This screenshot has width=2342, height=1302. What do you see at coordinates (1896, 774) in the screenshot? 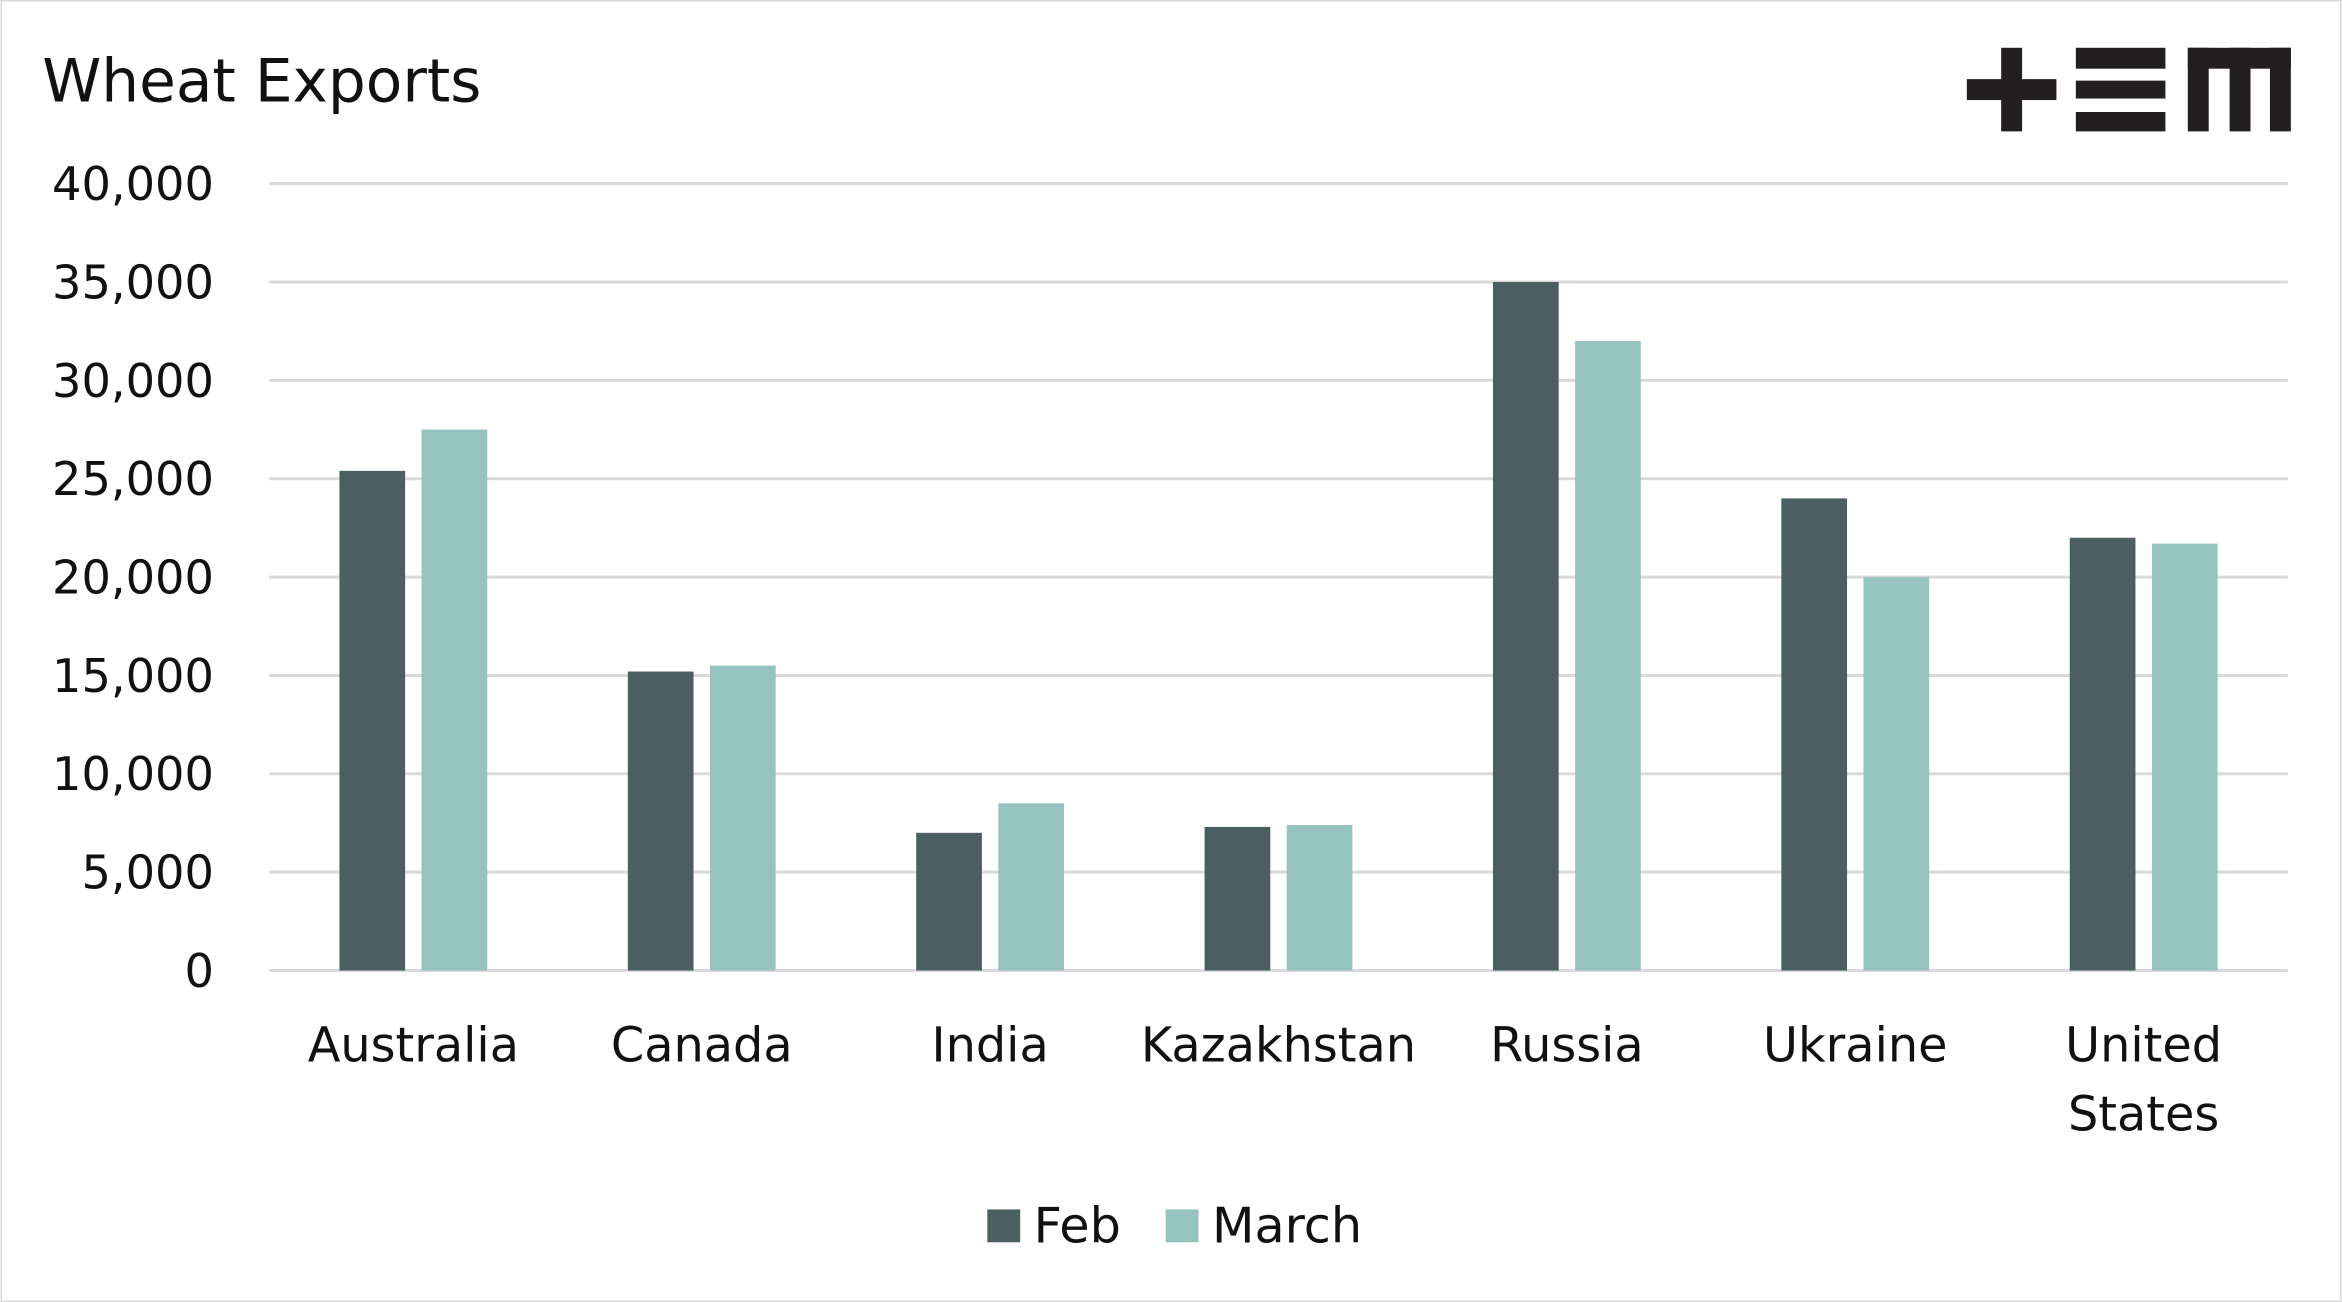
I see `bar-march-ukraine` at bounding box center [1896, 774].